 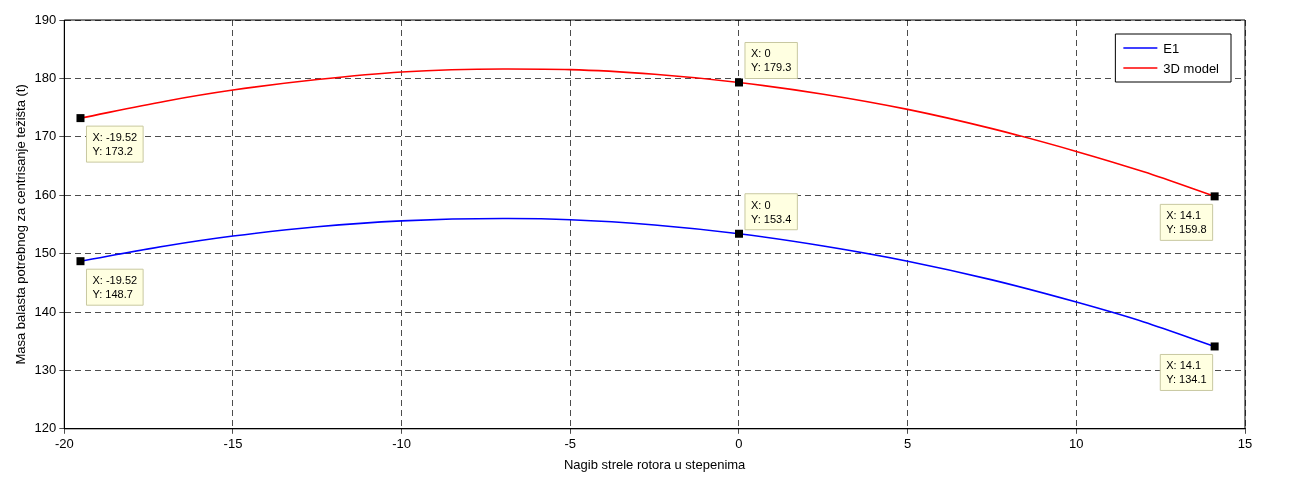 What do you see at coordinates (45, 19) in the screenshot?
I see `y-tick-label: 190` at bounding box center [45, 19].